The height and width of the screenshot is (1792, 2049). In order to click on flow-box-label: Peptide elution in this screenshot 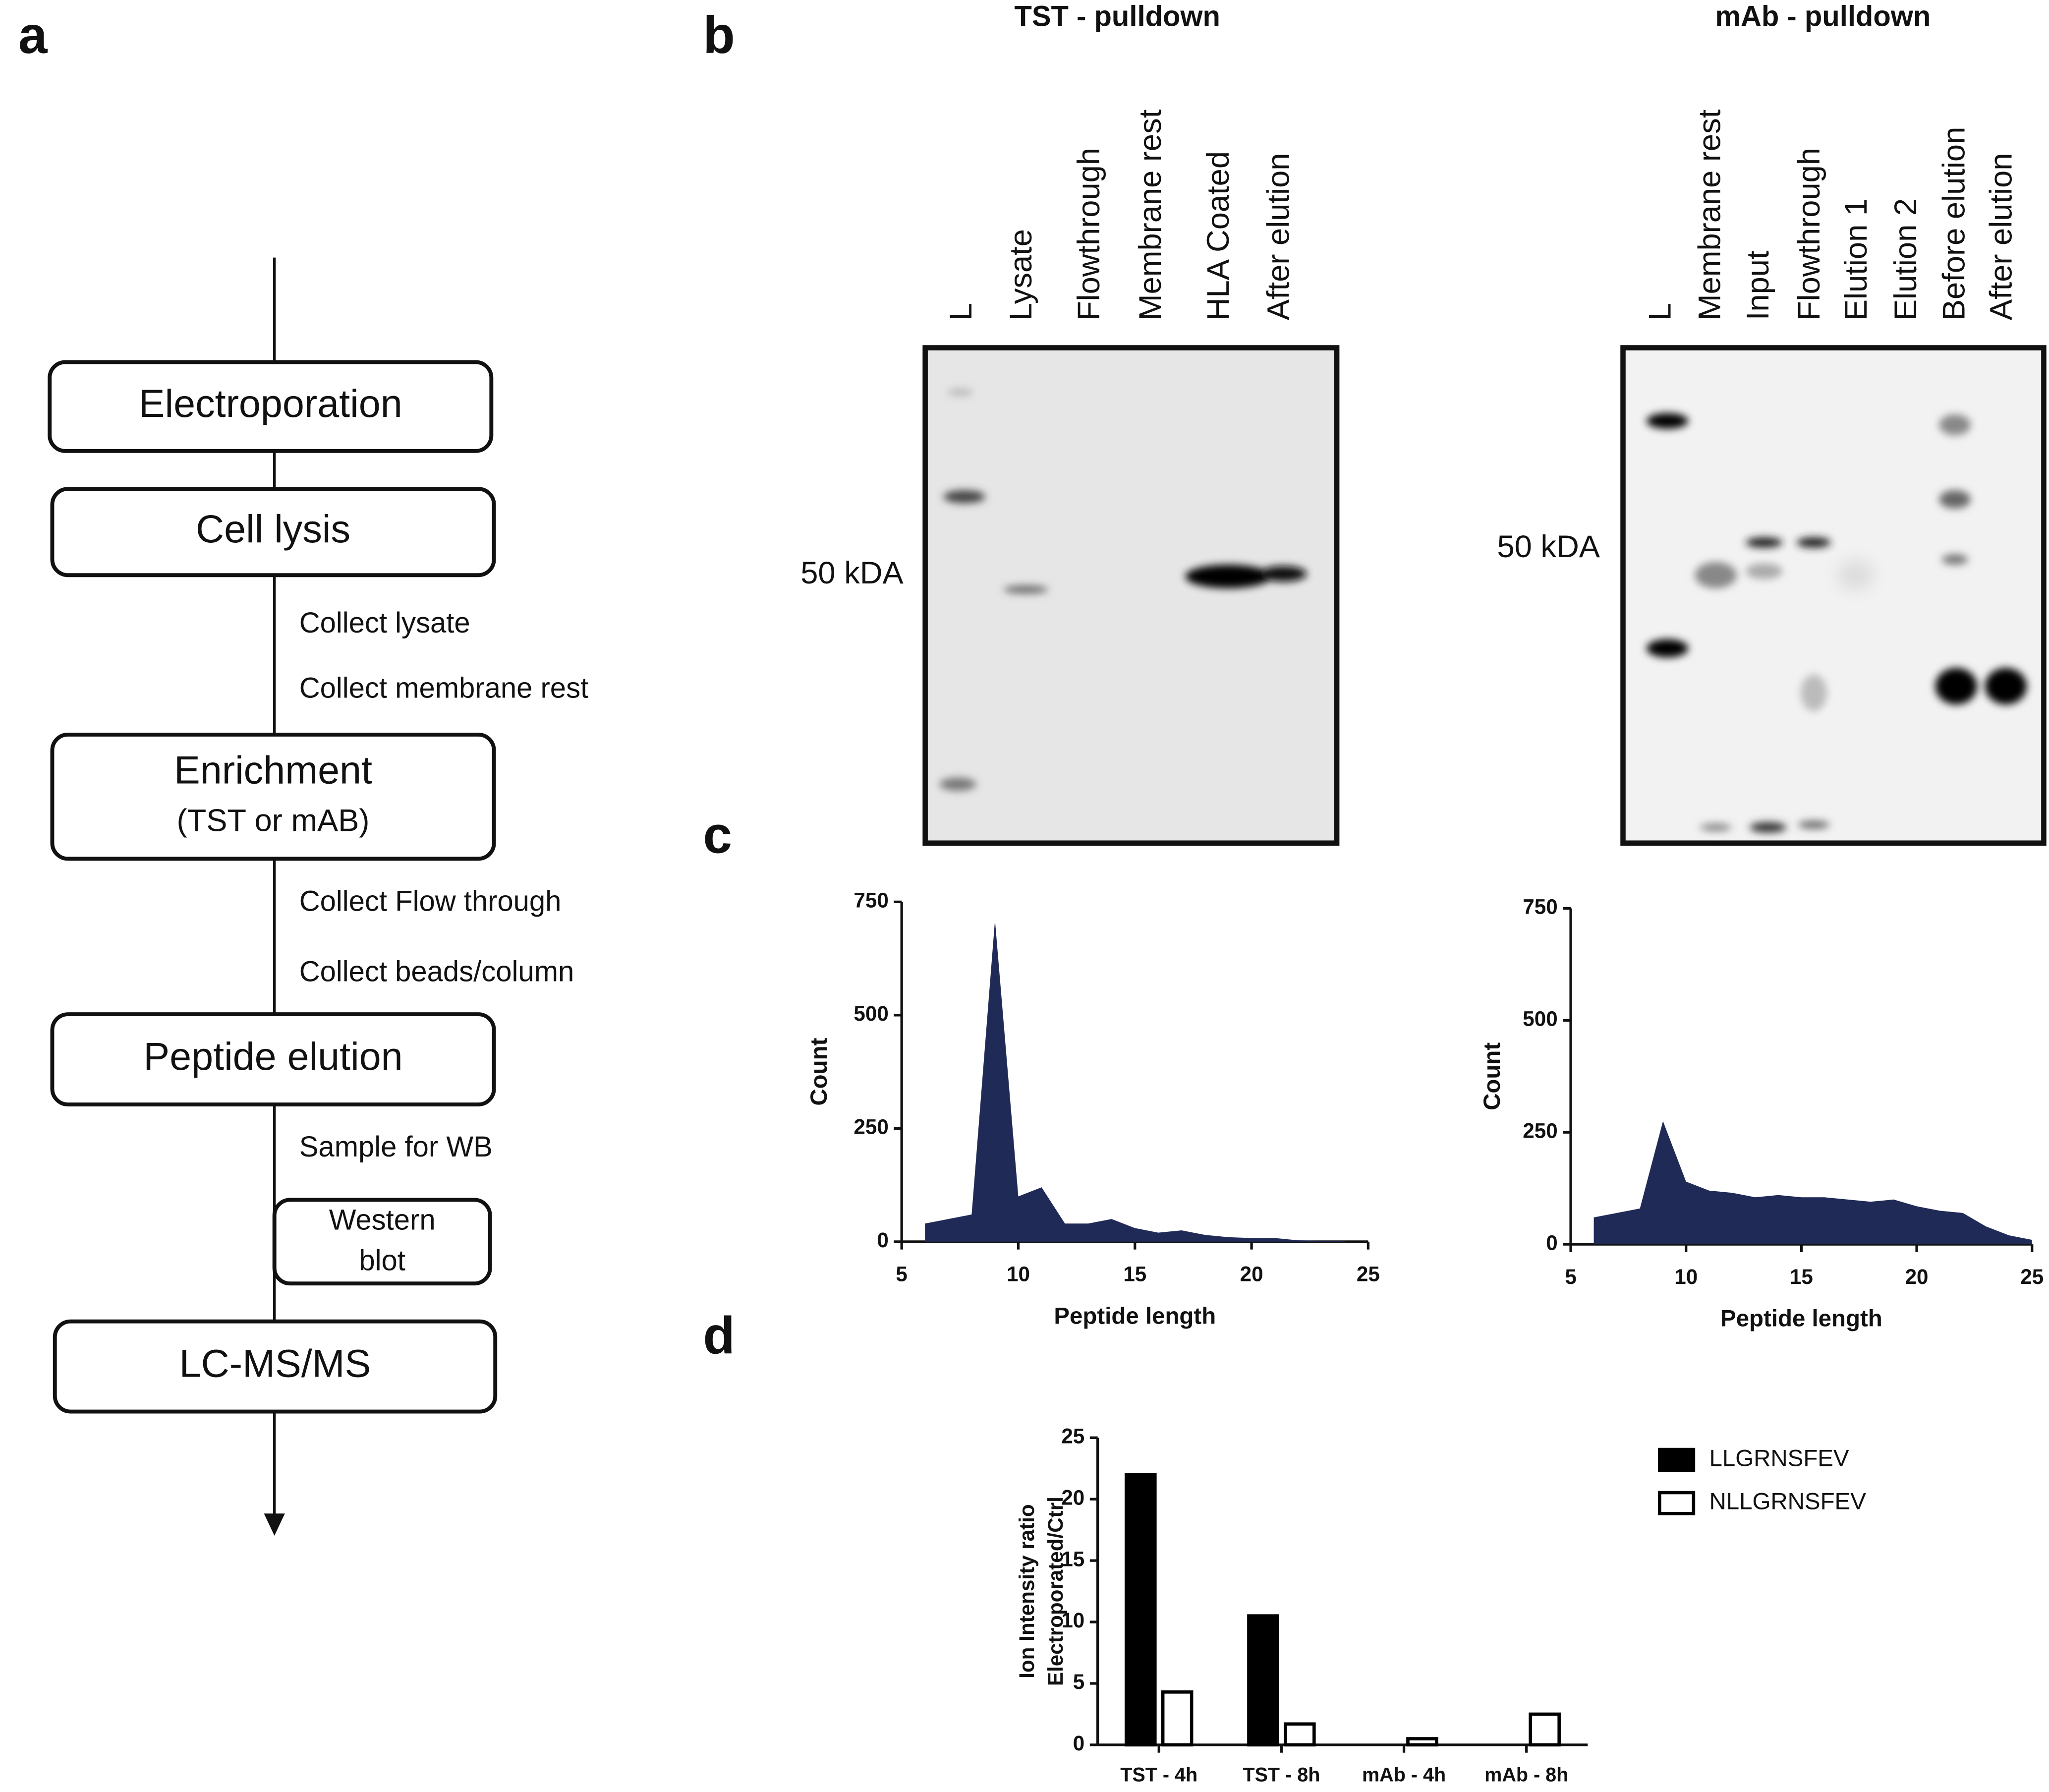, I will do `click(272, 1056)`.